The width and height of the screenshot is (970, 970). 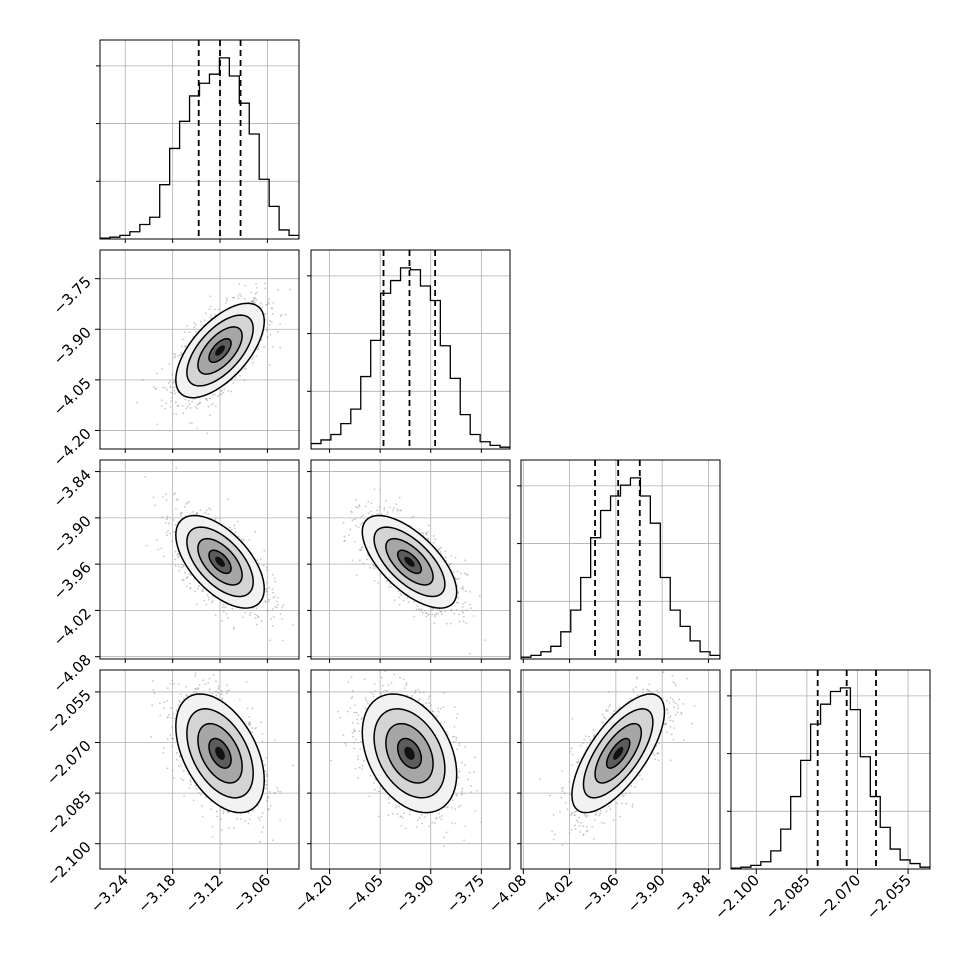 I want to click on x-tick-label: −3.96, so click(x=599, y=893).